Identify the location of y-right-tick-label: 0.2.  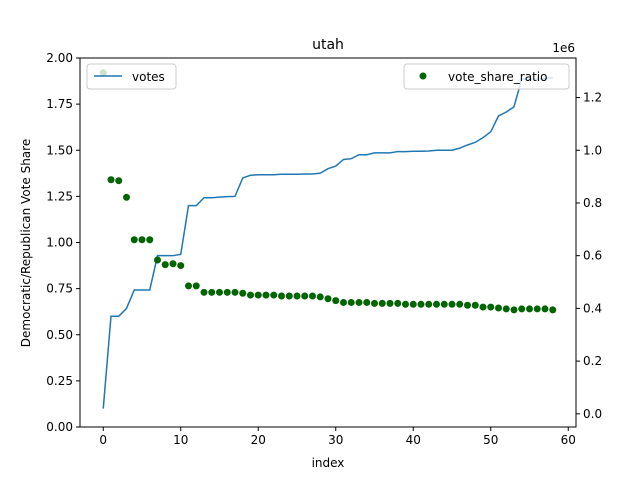
(592, 361).